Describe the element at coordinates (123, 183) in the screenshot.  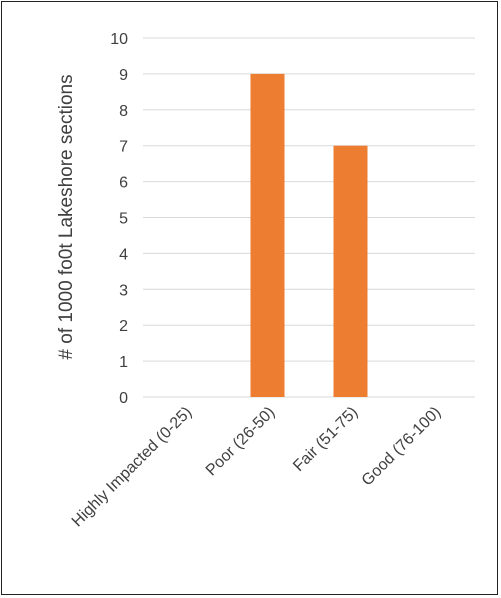
I see `y-tick-label: 6` at that location.